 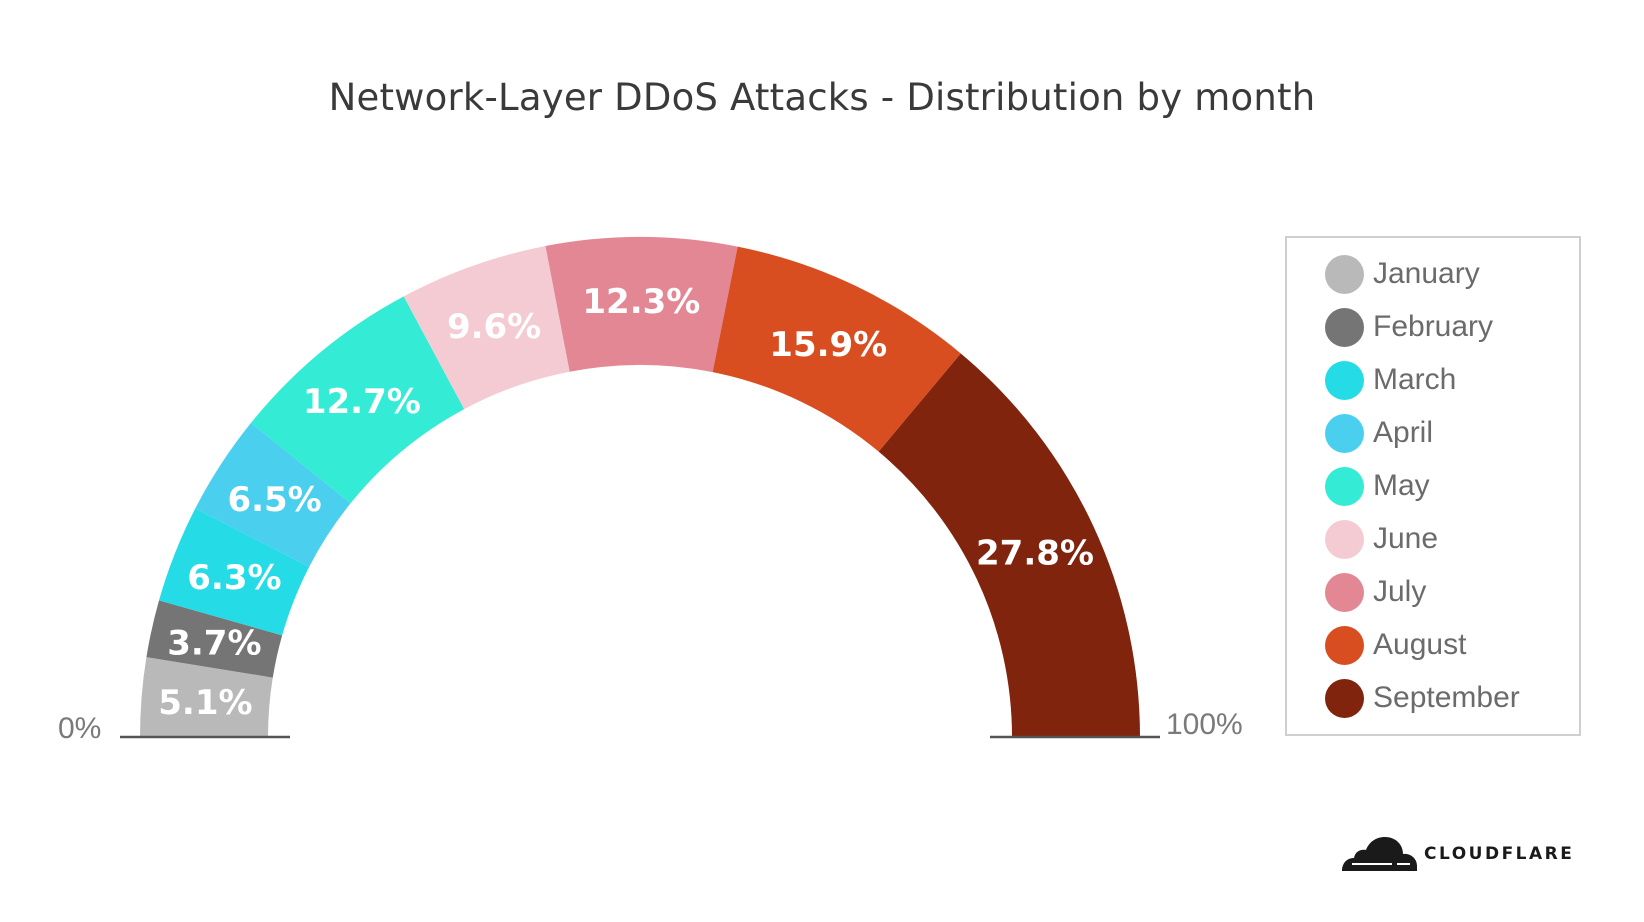 I want to click on axis-max-label: 100%, so click(x=1204, y=724).